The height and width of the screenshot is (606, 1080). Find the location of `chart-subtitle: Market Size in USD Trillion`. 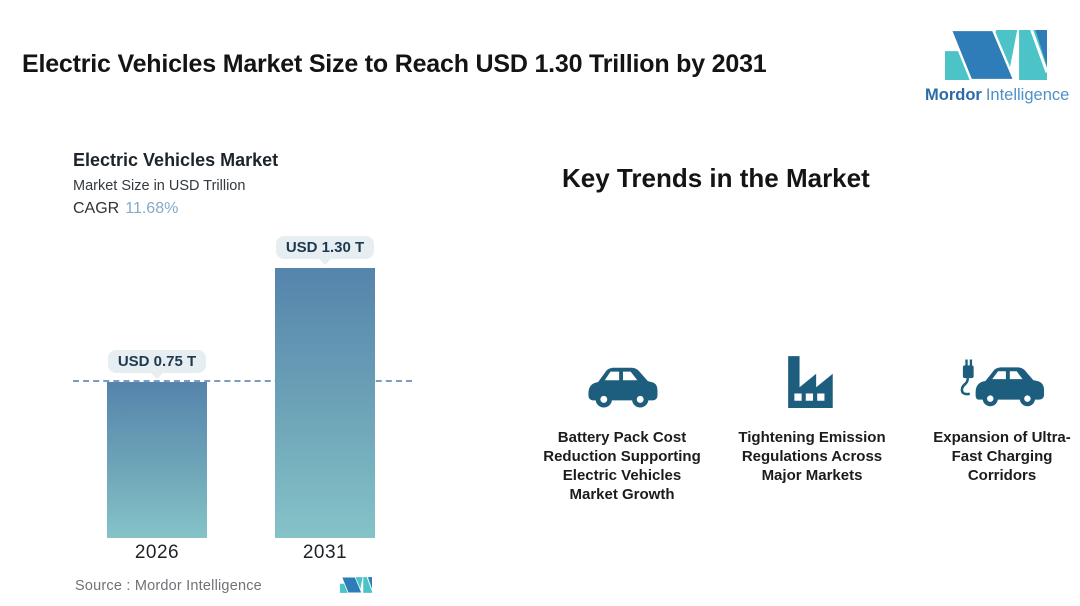

chart-subtitle: Market Size in USD Trillion is located at coordinates (159, 186).